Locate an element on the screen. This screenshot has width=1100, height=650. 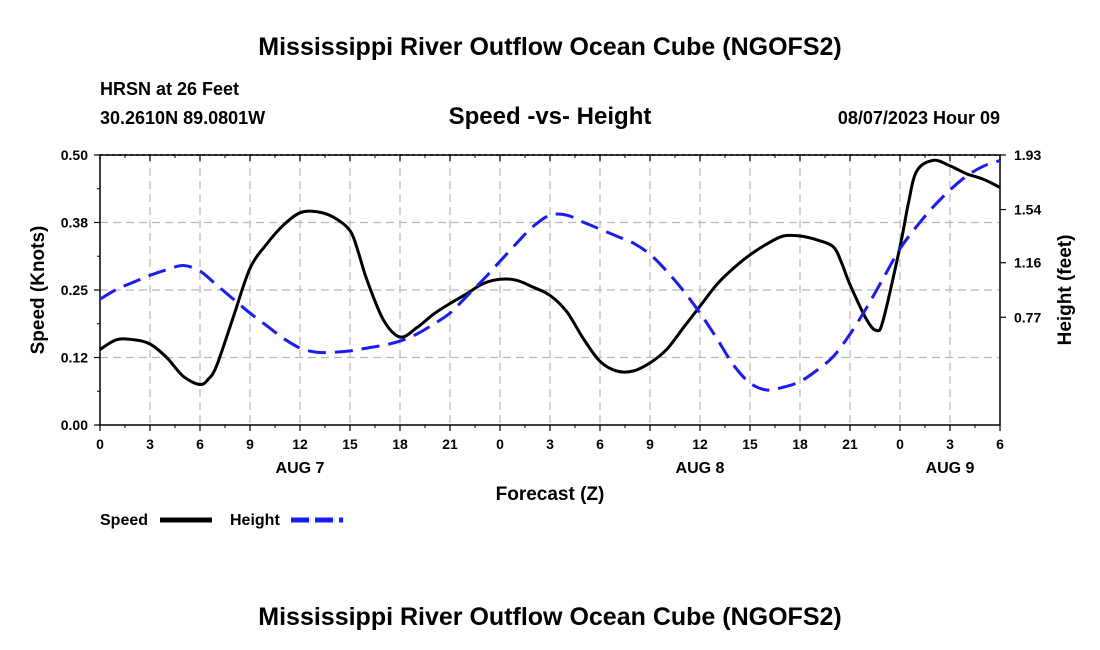
location-label: 30.2610N 89.0801W is located at coordinates (182, 118).